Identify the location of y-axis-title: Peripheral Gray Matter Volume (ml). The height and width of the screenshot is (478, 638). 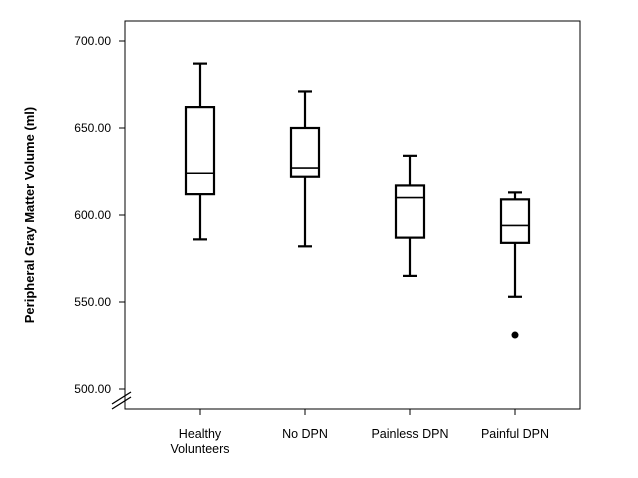
(29, 215).